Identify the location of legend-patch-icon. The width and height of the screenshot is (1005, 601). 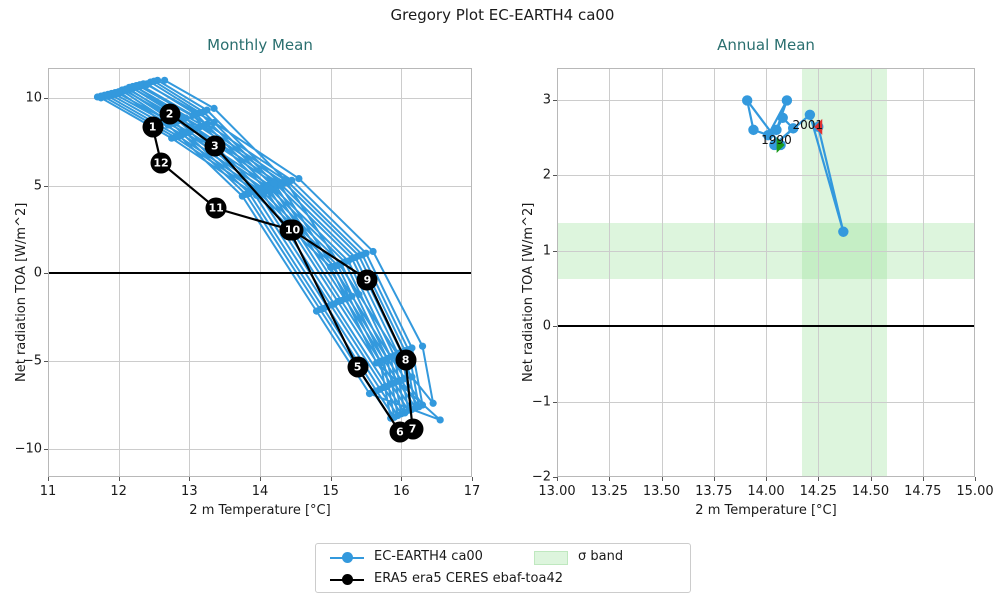
(551, 558).